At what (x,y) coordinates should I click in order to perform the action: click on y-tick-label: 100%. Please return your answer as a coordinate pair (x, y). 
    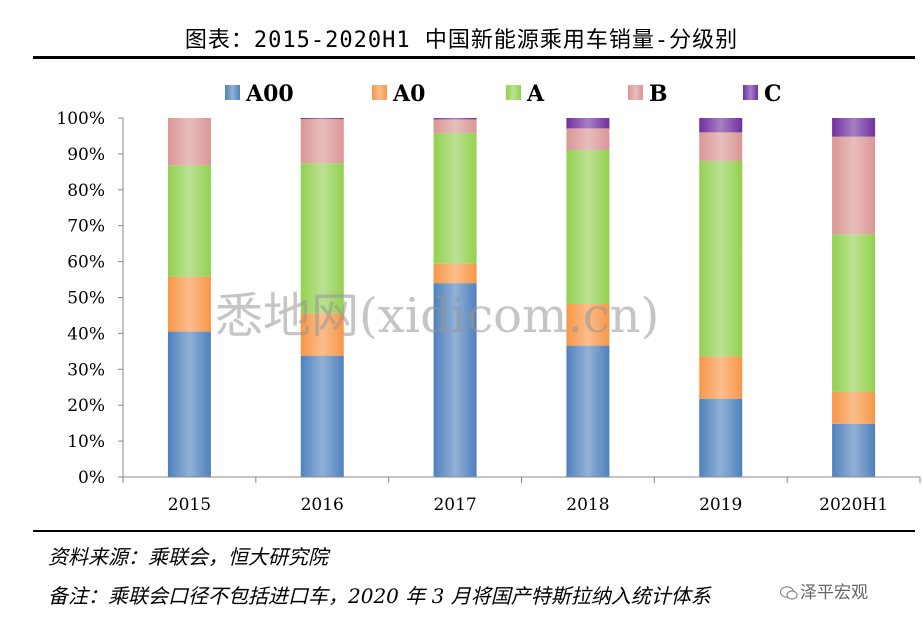
    Looking at the image, I should click on (80, 119).